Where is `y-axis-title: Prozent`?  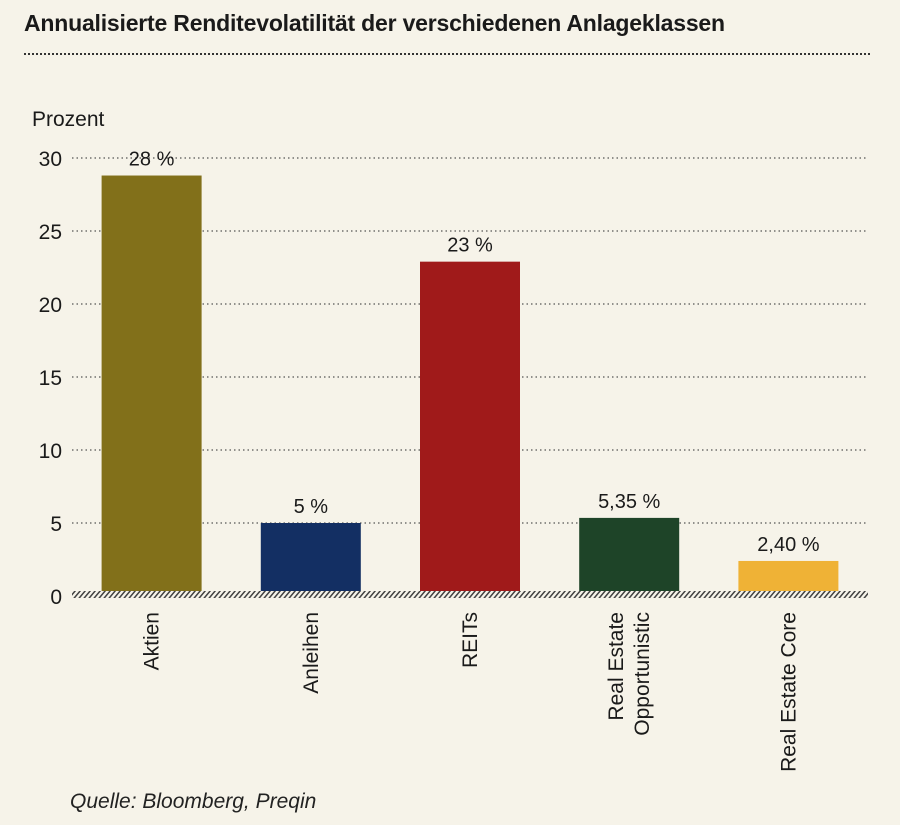 y-axis-title: Prozent is located at coordinates (68, 119).